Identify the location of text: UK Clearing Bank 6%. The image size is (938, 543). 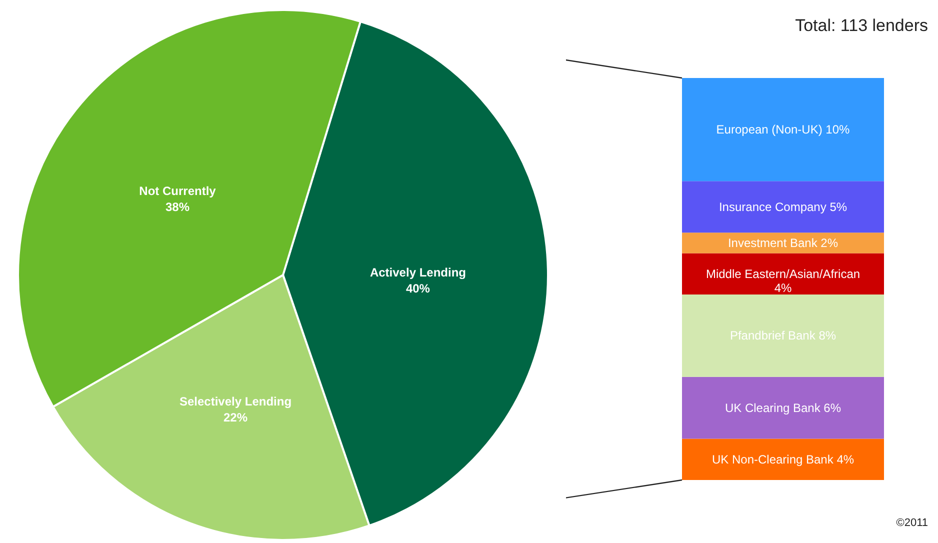
(783, 407).